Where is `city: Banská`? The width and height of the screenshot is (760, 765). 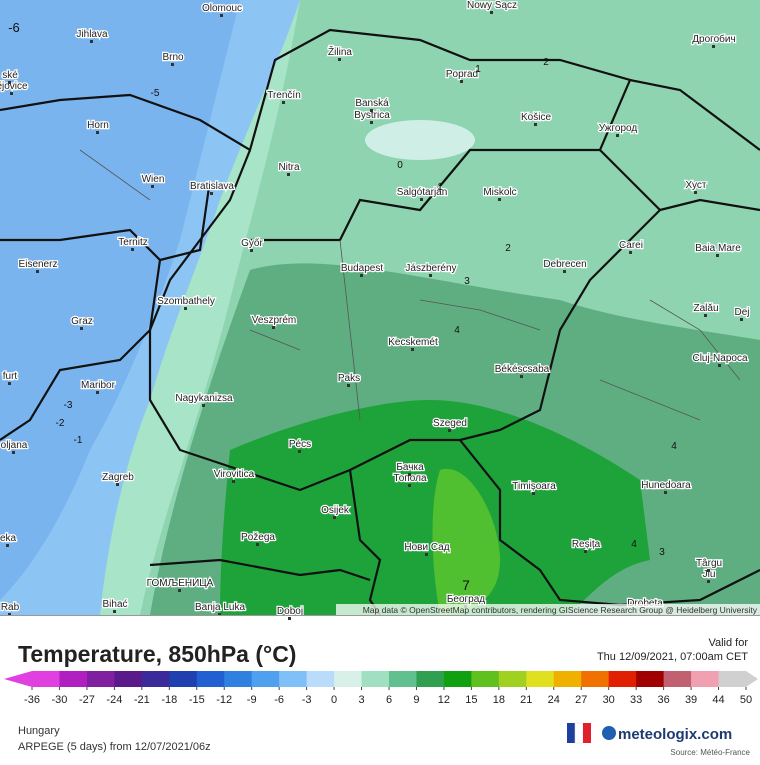
city: Banská is located at coordinates (372, 103).